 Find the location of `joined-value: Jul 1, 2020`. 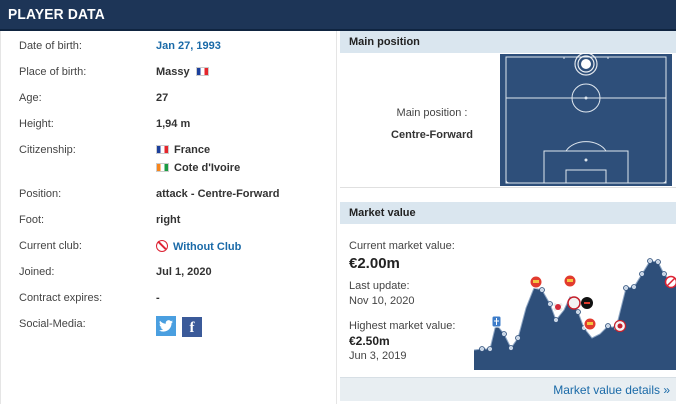

joined-value: Jul 1, 2020 is located at coordinates (184, 272).